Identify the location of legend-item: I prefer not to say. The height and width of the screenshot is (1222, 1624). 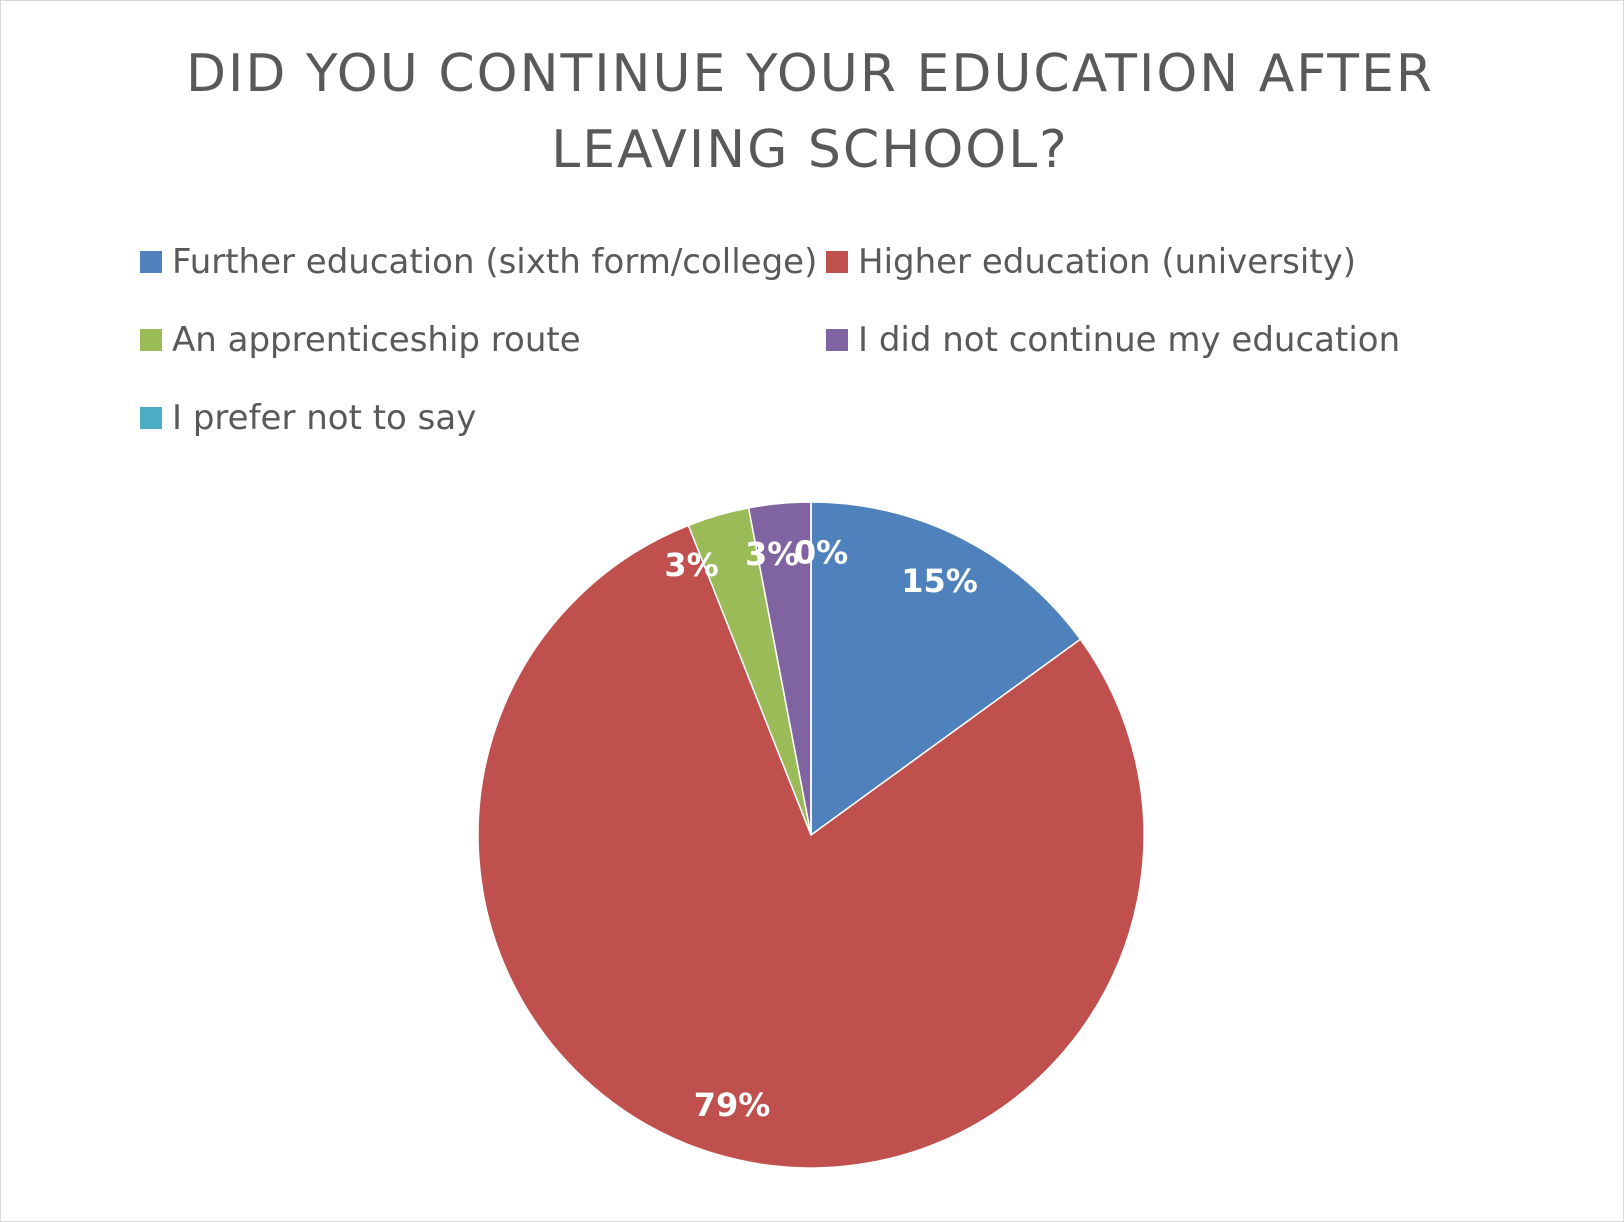
(308, 418).